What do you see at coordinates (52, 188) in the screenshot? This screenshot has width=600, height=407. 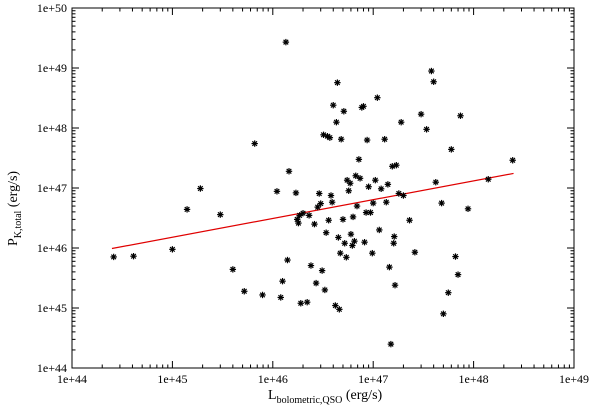 I see `y-tick-labels: 1e+44 1e+45 1e+46 1e+47 1e+48 1e+49 1e+50` at bounding box center [52, 188].